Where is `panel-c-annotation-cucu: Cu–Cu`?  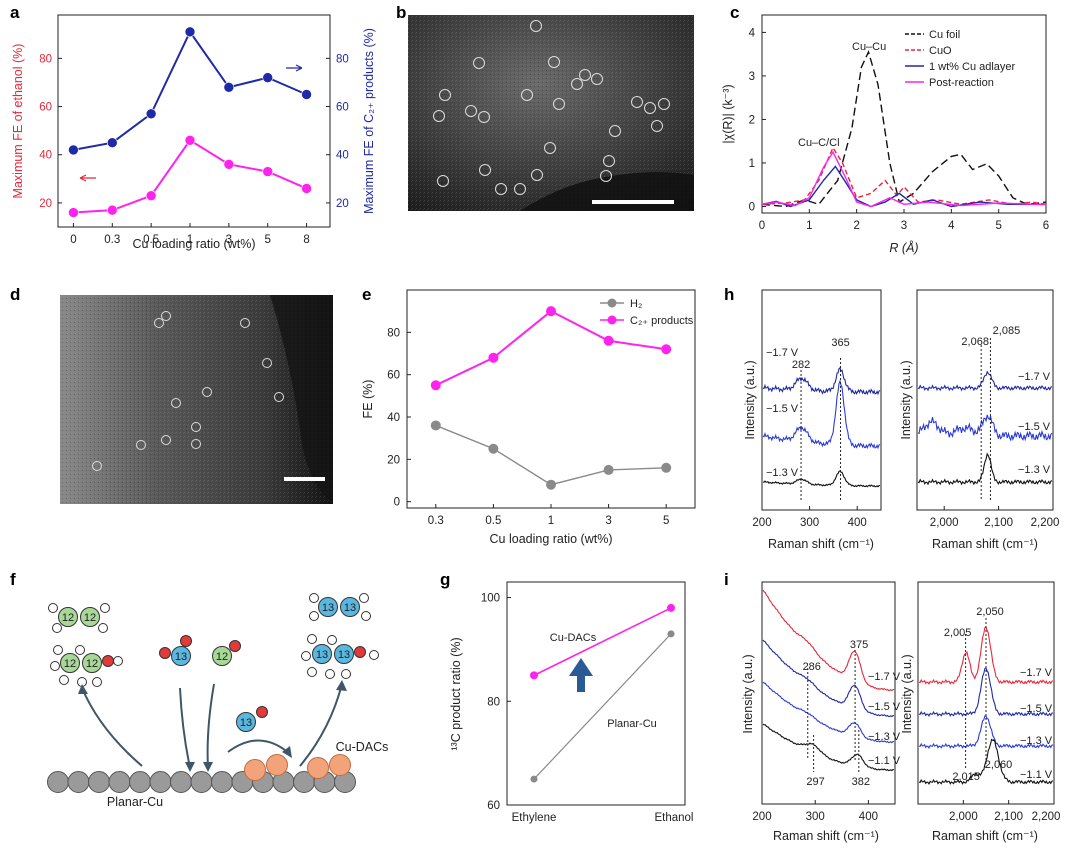 panel-c-annotation-cucu: Cu–Cu is located at coordinates (869, 47).